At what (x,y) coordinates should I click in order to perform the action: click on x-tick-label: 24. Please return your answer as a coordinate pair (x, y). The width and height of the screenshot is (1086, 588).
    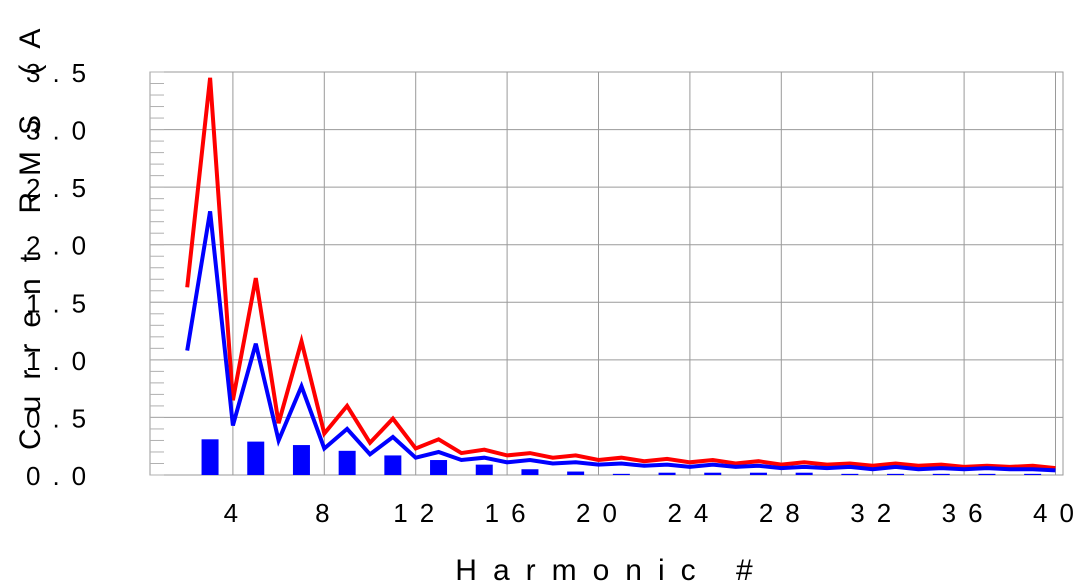
    Looking at the image, I should click on (693, 513).